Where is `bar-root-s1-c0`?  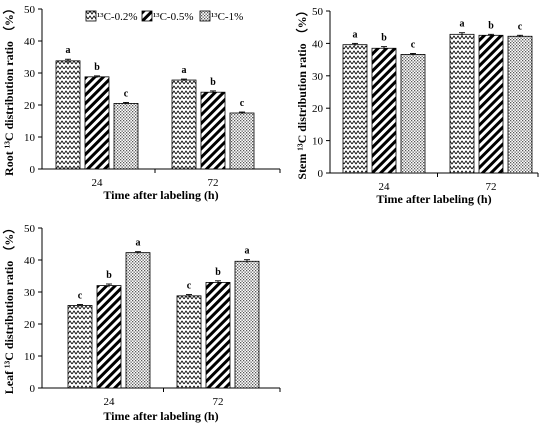 bar-root-s1-c0 is located at coordinates (97, 123).